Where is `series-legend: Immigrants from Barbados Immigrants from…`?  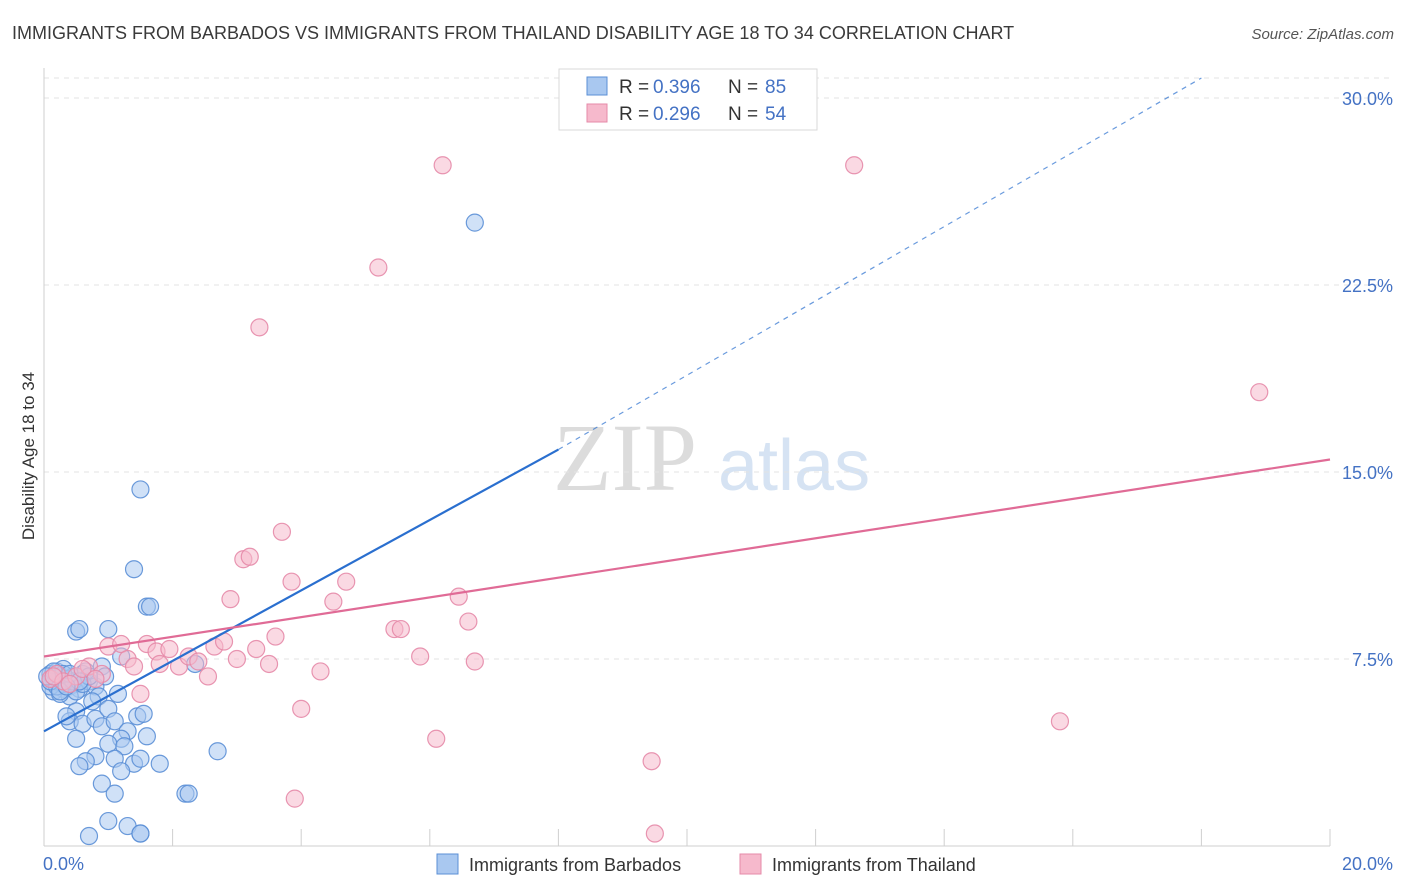 series-legend: Immigrants from Barbados Immigrants from… is located at coordinates (706, 864).